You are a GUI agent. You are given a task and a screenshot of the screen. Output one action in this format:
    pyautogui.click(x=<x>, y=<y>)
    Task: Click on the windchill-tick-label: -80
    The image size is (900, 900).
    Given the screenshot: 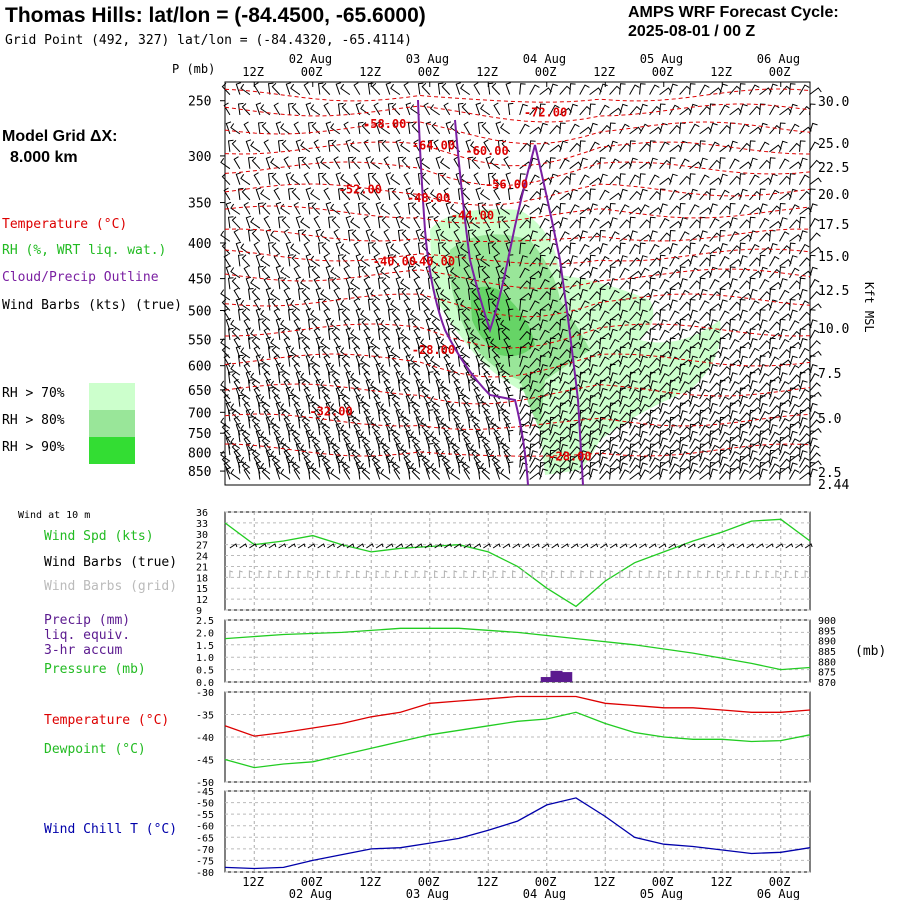 What is the action you would take?
    pyautogui.click(x=205, y=873)
    